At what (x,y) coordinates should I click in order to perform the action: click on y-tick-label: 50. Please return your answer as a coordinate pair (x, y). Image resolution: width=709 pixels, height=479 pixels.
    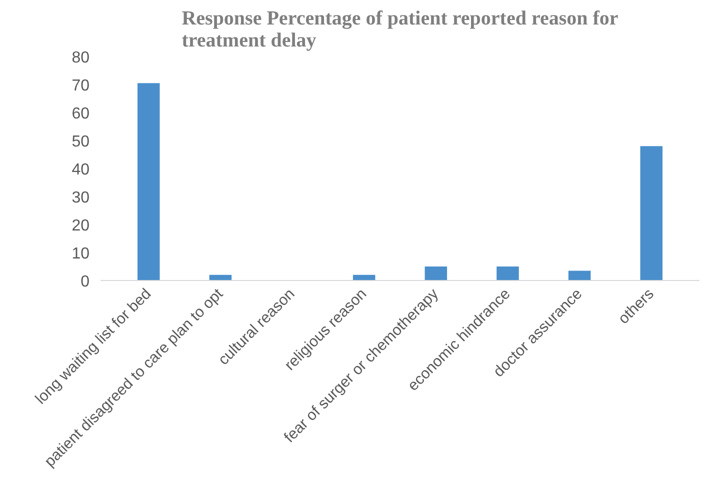
    Looking at the image, I should click on (81, 142).